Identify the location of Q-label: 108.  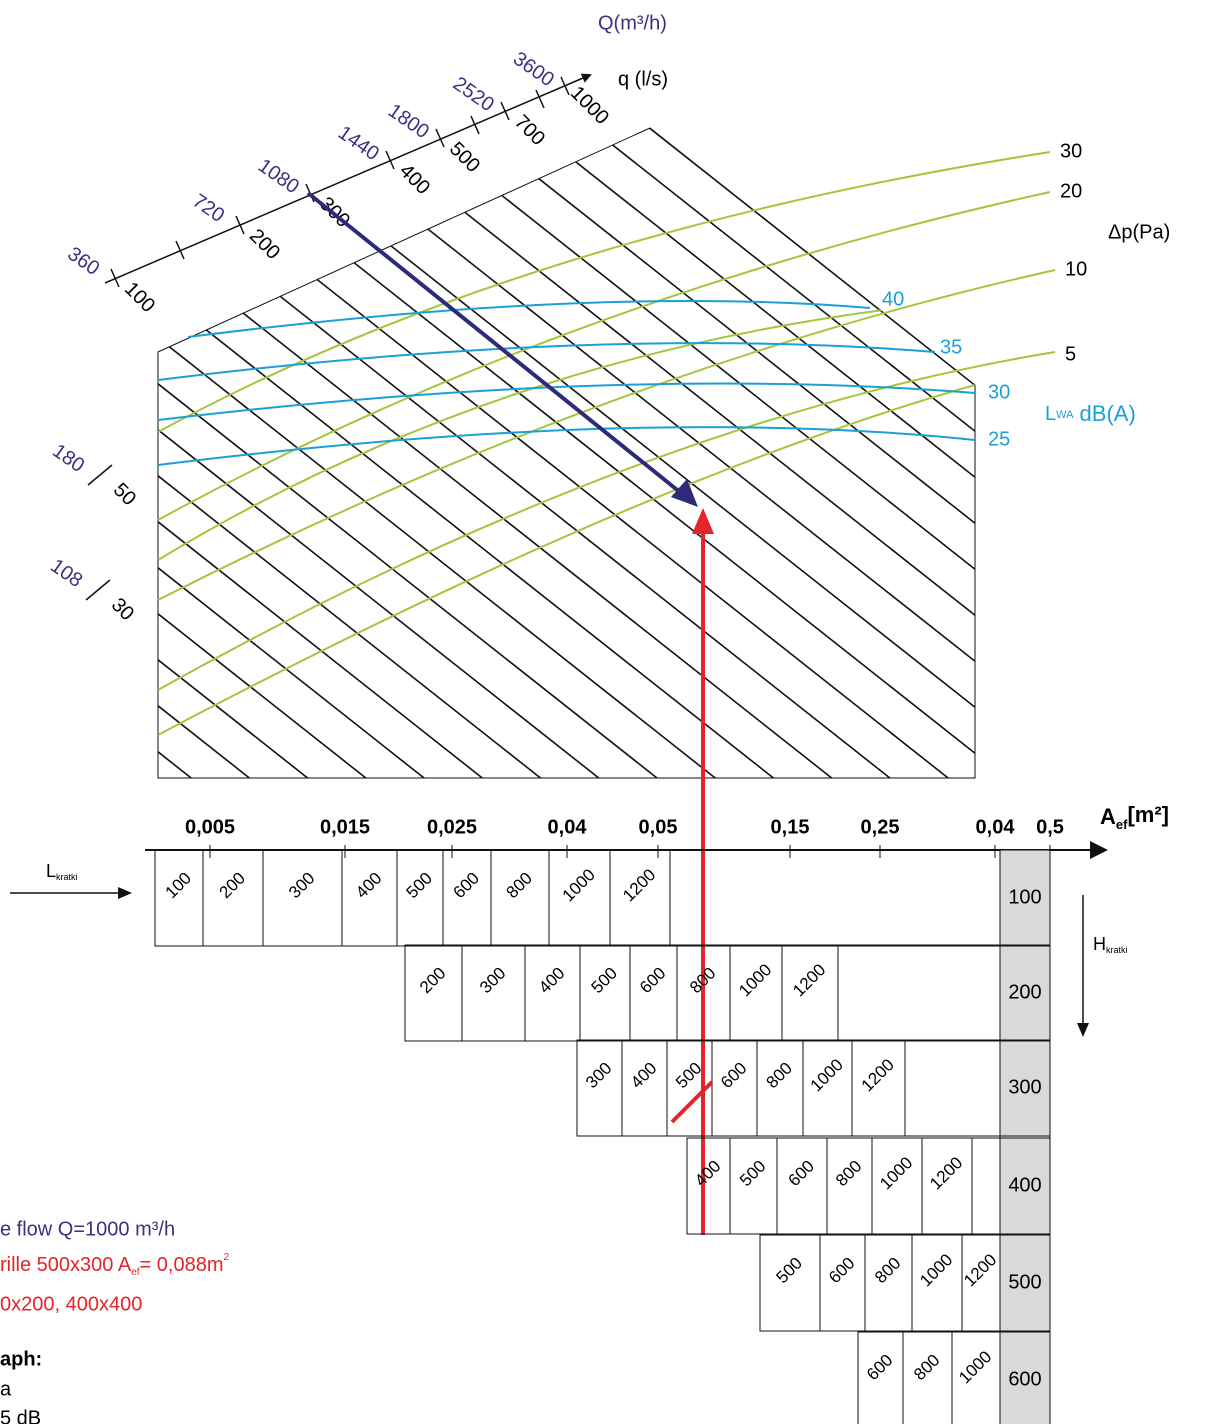
(66, 573).